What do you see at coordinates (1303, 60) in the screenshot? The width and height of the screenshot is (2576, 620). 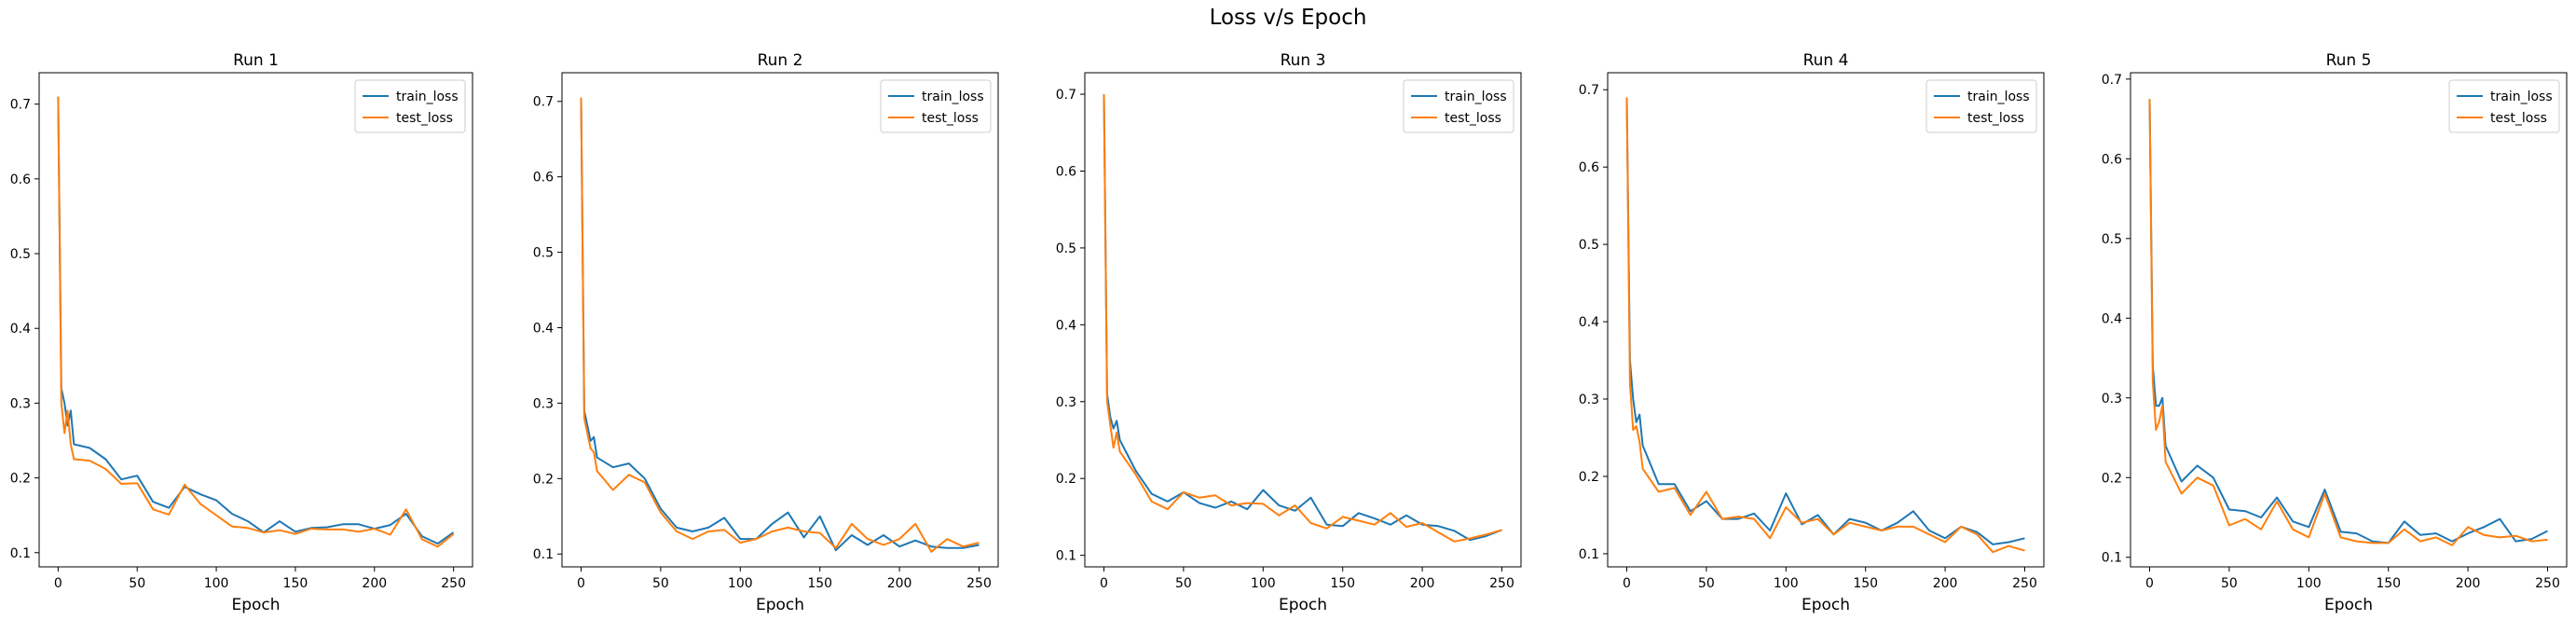 I see `panel-title: Run 3` at bounding box center [1303, 60].